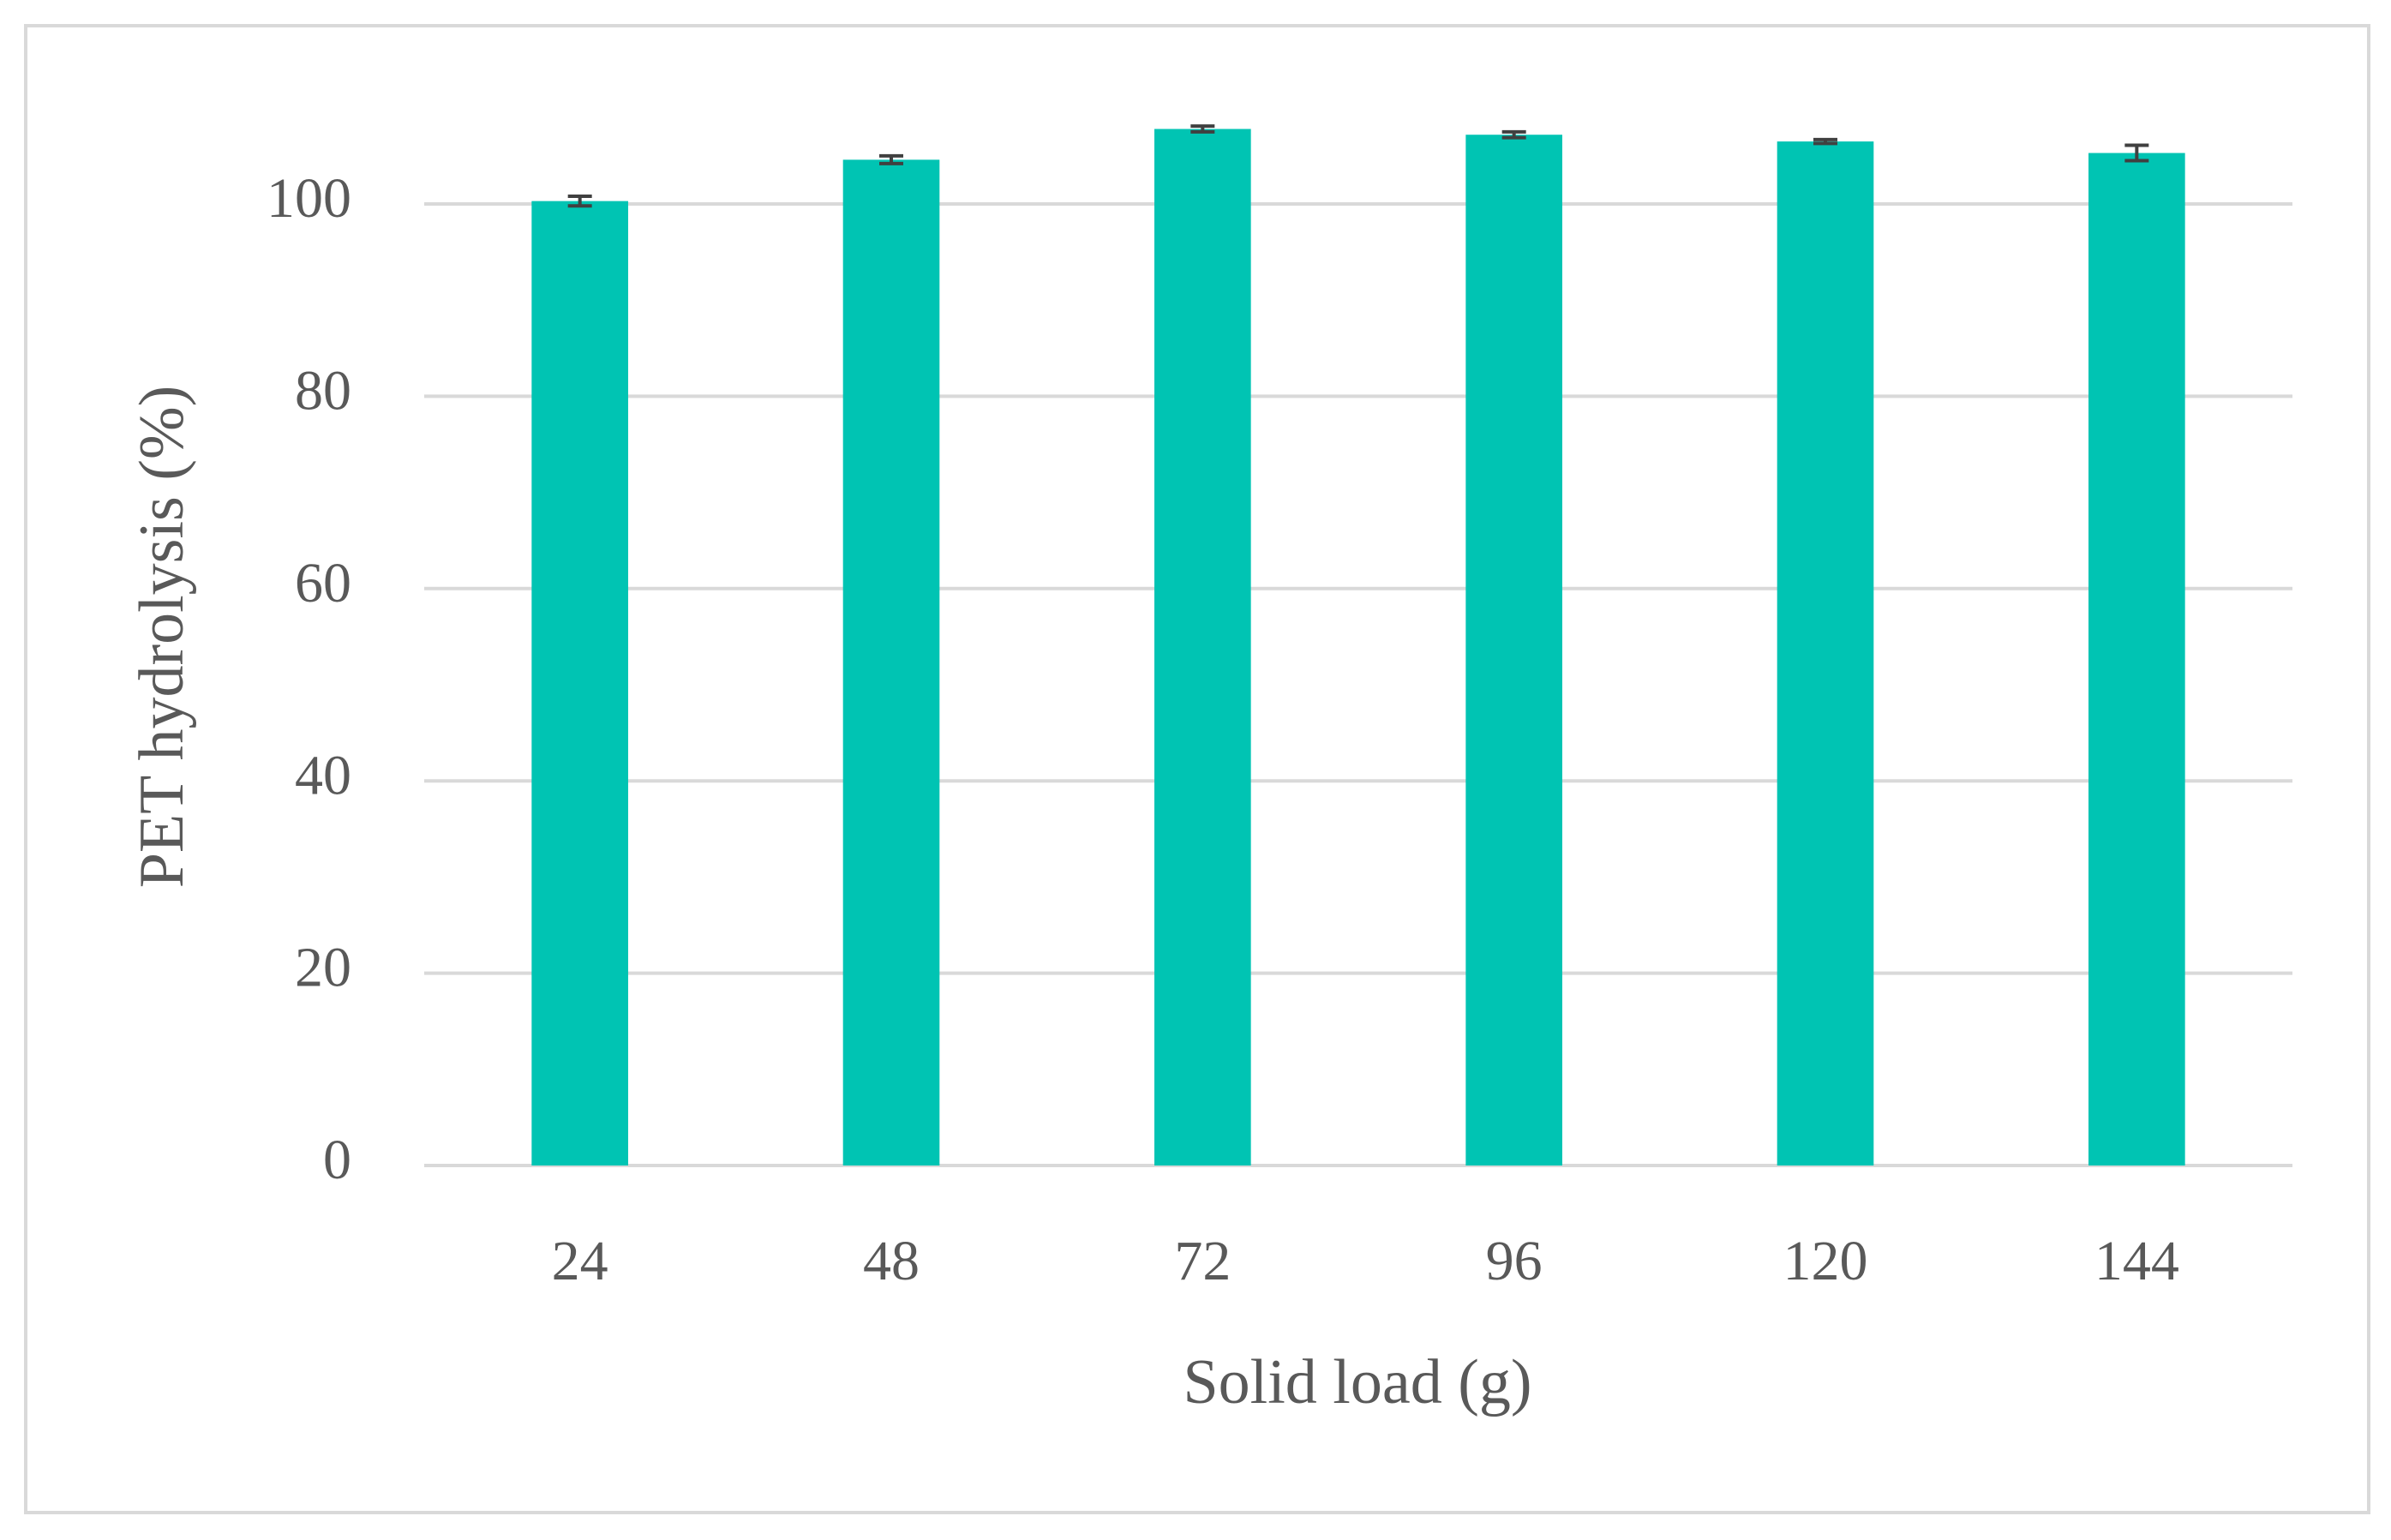 This screenshot has width=2391, height=1540. Describe the element at coordinates (2136, 1261) in the screenshot. I see `x-tick-label: 144` at that location.